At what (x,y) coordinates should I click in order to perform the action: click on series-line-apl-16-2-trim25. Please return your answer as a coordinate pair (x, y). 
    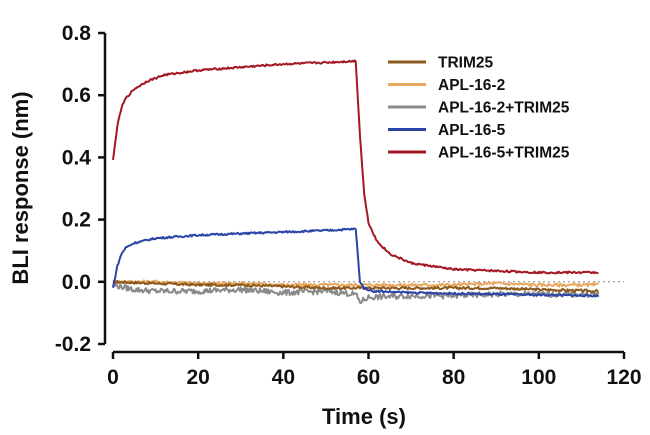
    Looking at the image, I should click on (356, 293).